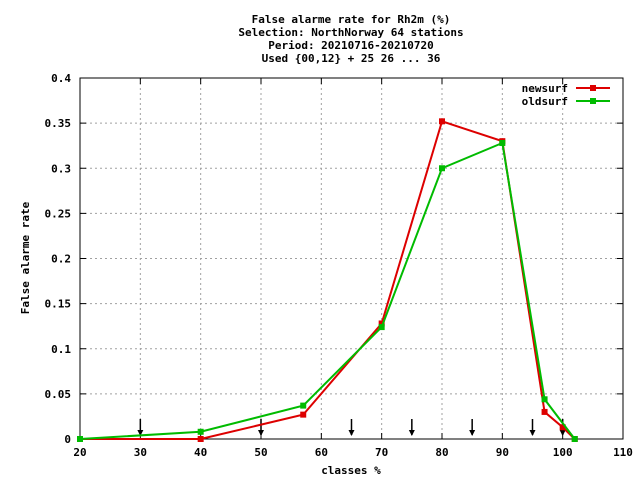 The width and height of the screenshot is (640, 480). Describe the element at coordinates (58, 304) in the screenshot. I see `y-tick-label: 0.15` at that location.